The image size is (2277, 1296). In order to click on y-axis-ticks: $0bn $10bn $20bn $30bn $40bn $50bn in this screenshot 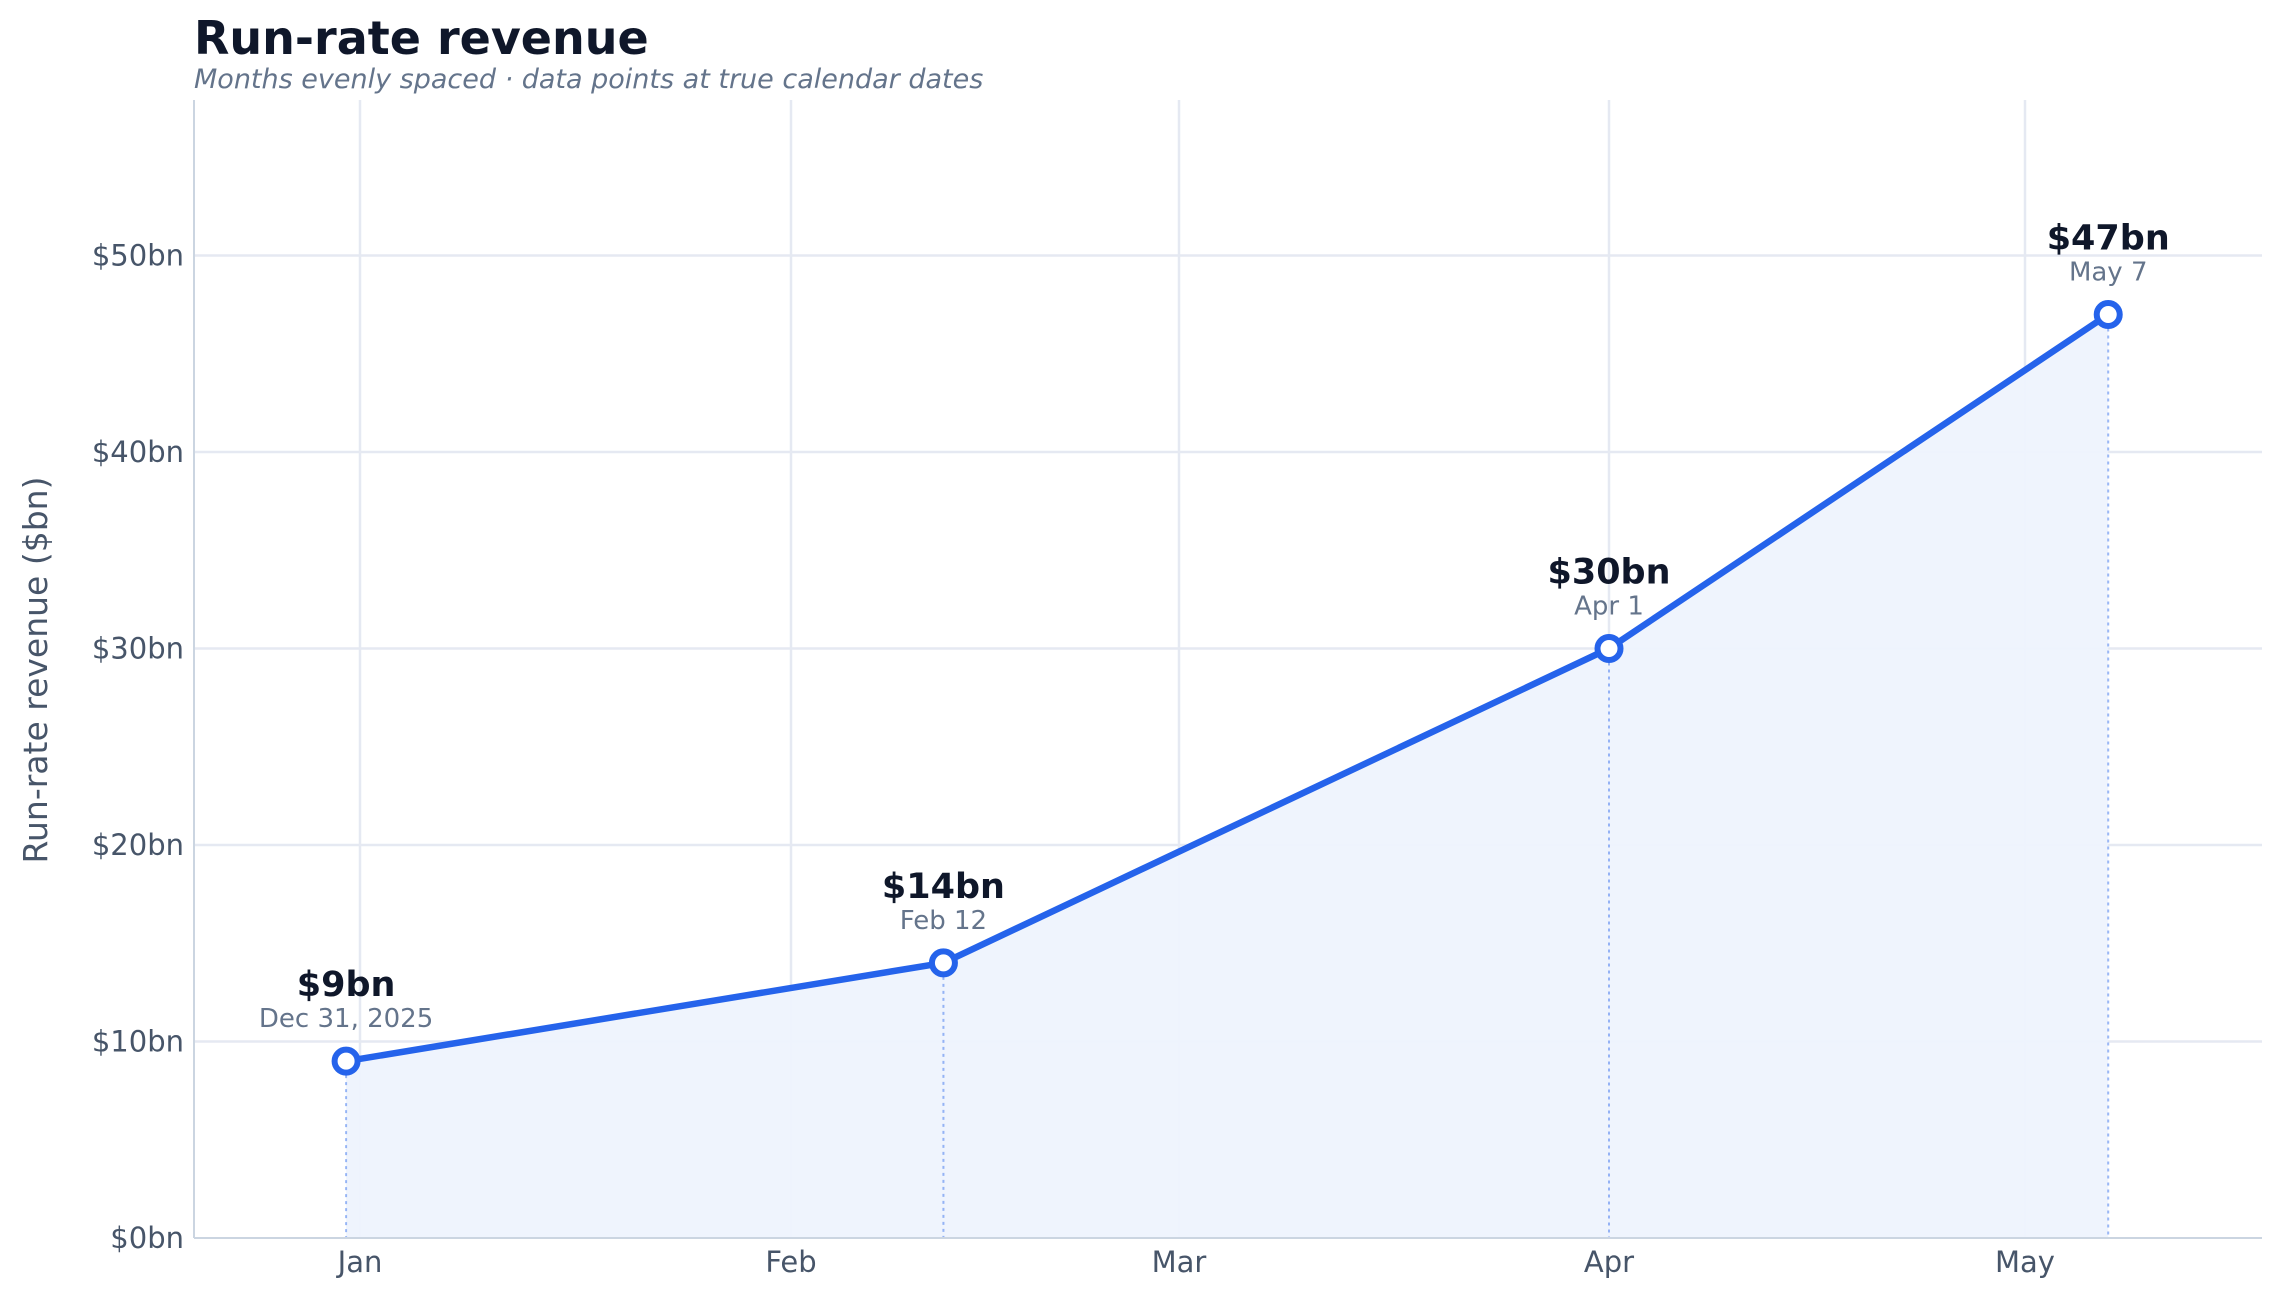, I will do `click(138, 747)`.